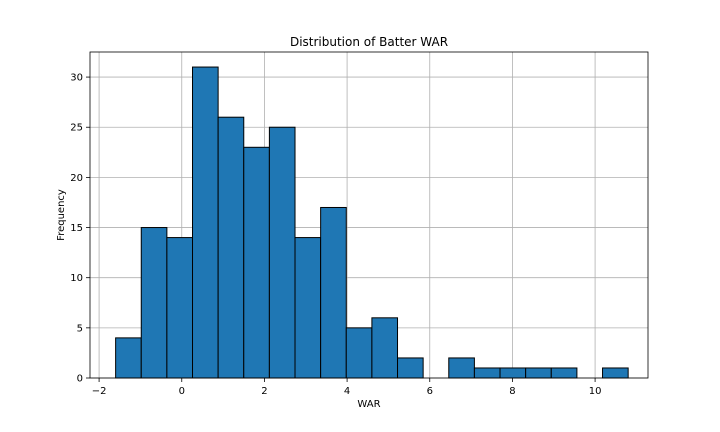 This screenshot has width=720, height=432. What do you see at coordinates (368, 404) in the screenshot?
I see `x-axis-label: WAR` at bounding box center [368, 404].